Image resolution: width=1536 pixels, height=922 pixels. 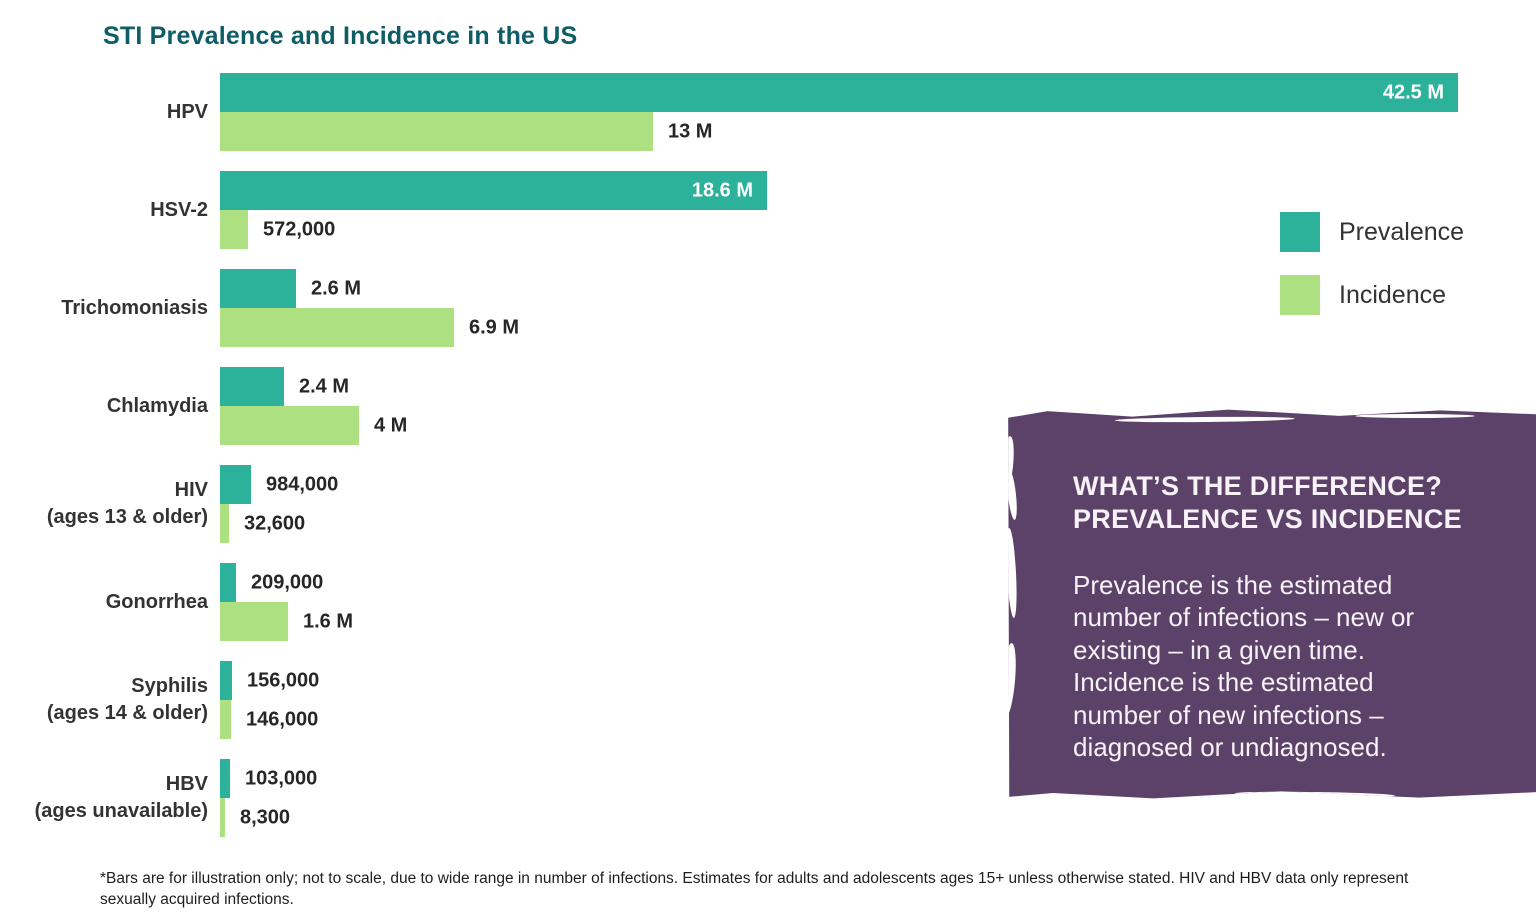 I want to click on category-label: HSV-2, so click(x=110, y=210).